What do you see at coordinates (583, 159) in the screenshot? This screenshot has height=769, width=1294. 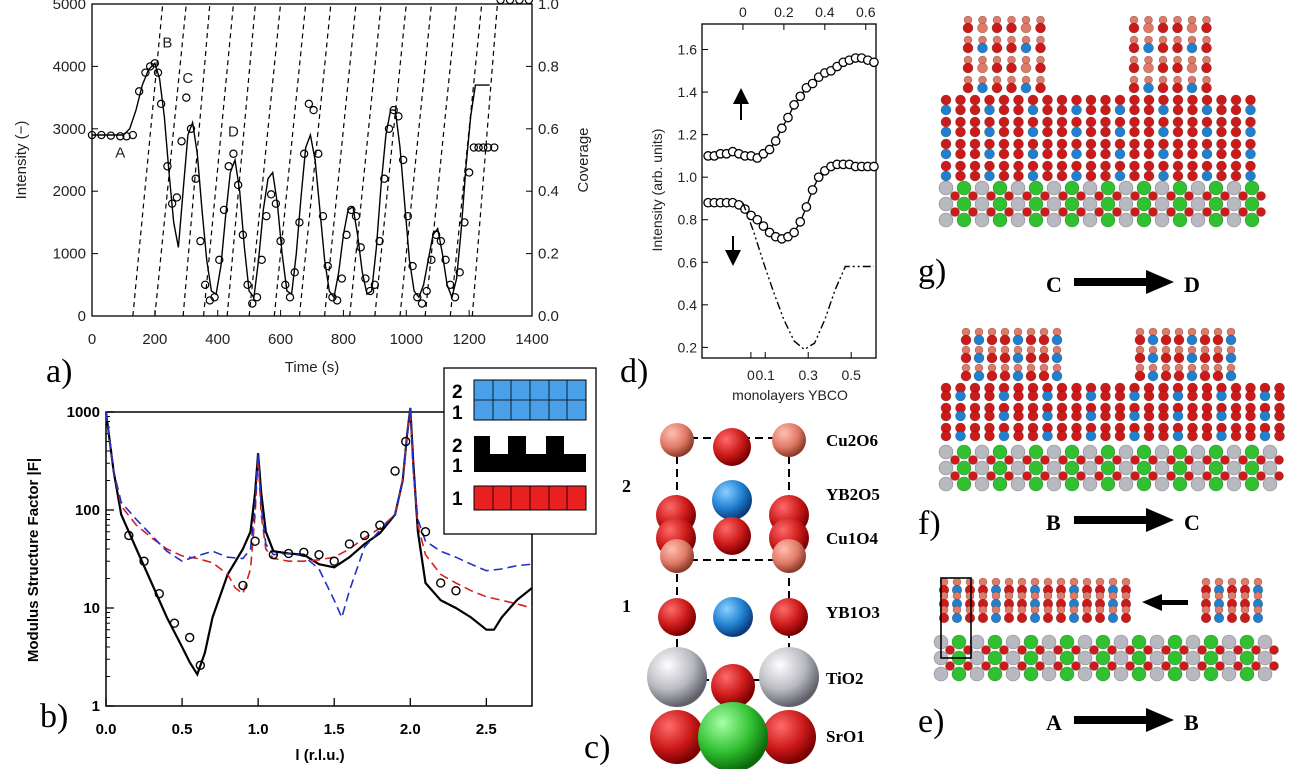 I see `panel-a-ylabel-right: Coverage` at bounding box center [583, 159].